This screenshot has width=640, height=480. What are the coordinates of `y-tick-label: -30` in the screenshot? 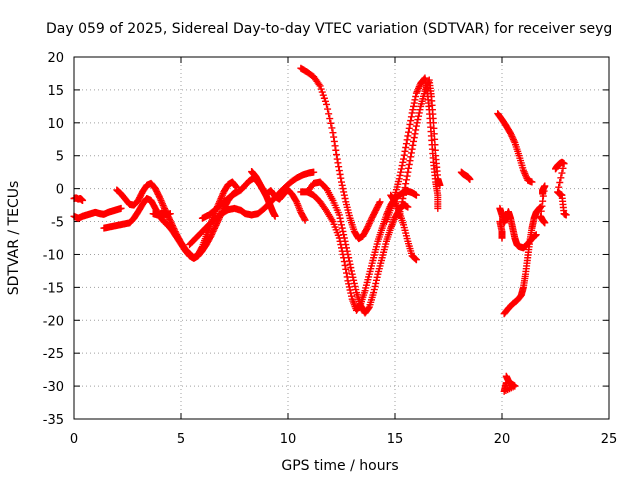 It's located at (53, 387).